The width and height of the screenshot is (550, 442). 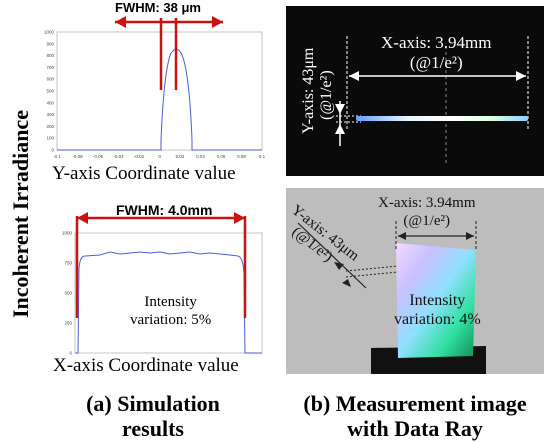 What do you see at coordinates (144, 173) in the screenshot?
I see `y-axis-coordinate-title: Y-axis Coordinate value` at bounding box center [144, 173].